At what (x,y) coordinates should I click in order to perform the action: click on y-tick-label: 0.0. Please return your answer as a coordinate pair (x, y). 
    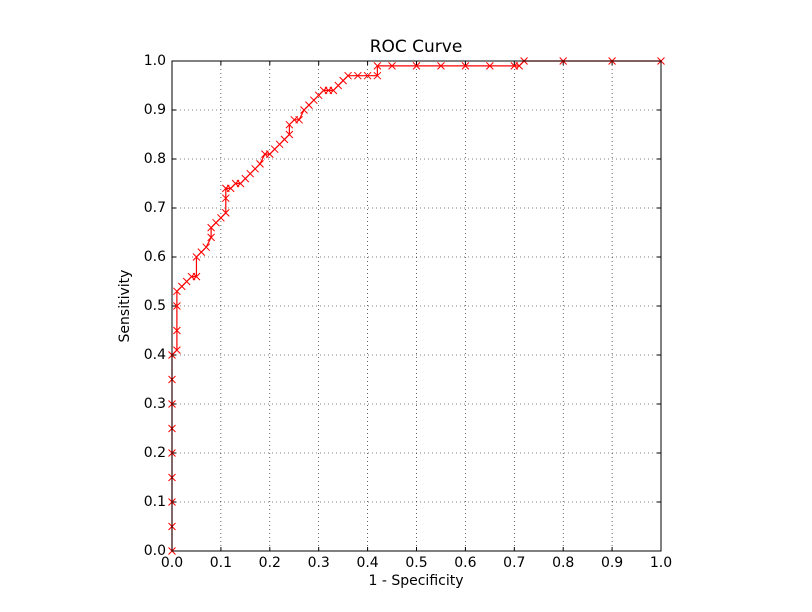
    Looking at the image, I should click on (155, 551).